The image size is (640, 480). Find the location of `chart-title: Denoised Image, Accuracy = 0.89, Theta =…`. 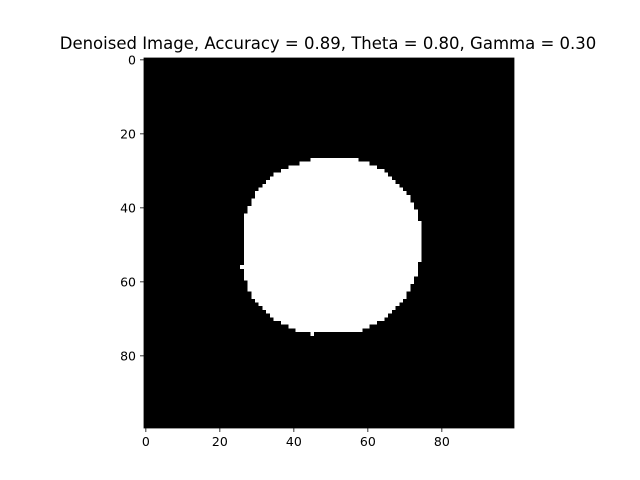

chart-title: Denoised Image, Accuracy = 0.89, Theta =… is located at coordinates (328, 43).